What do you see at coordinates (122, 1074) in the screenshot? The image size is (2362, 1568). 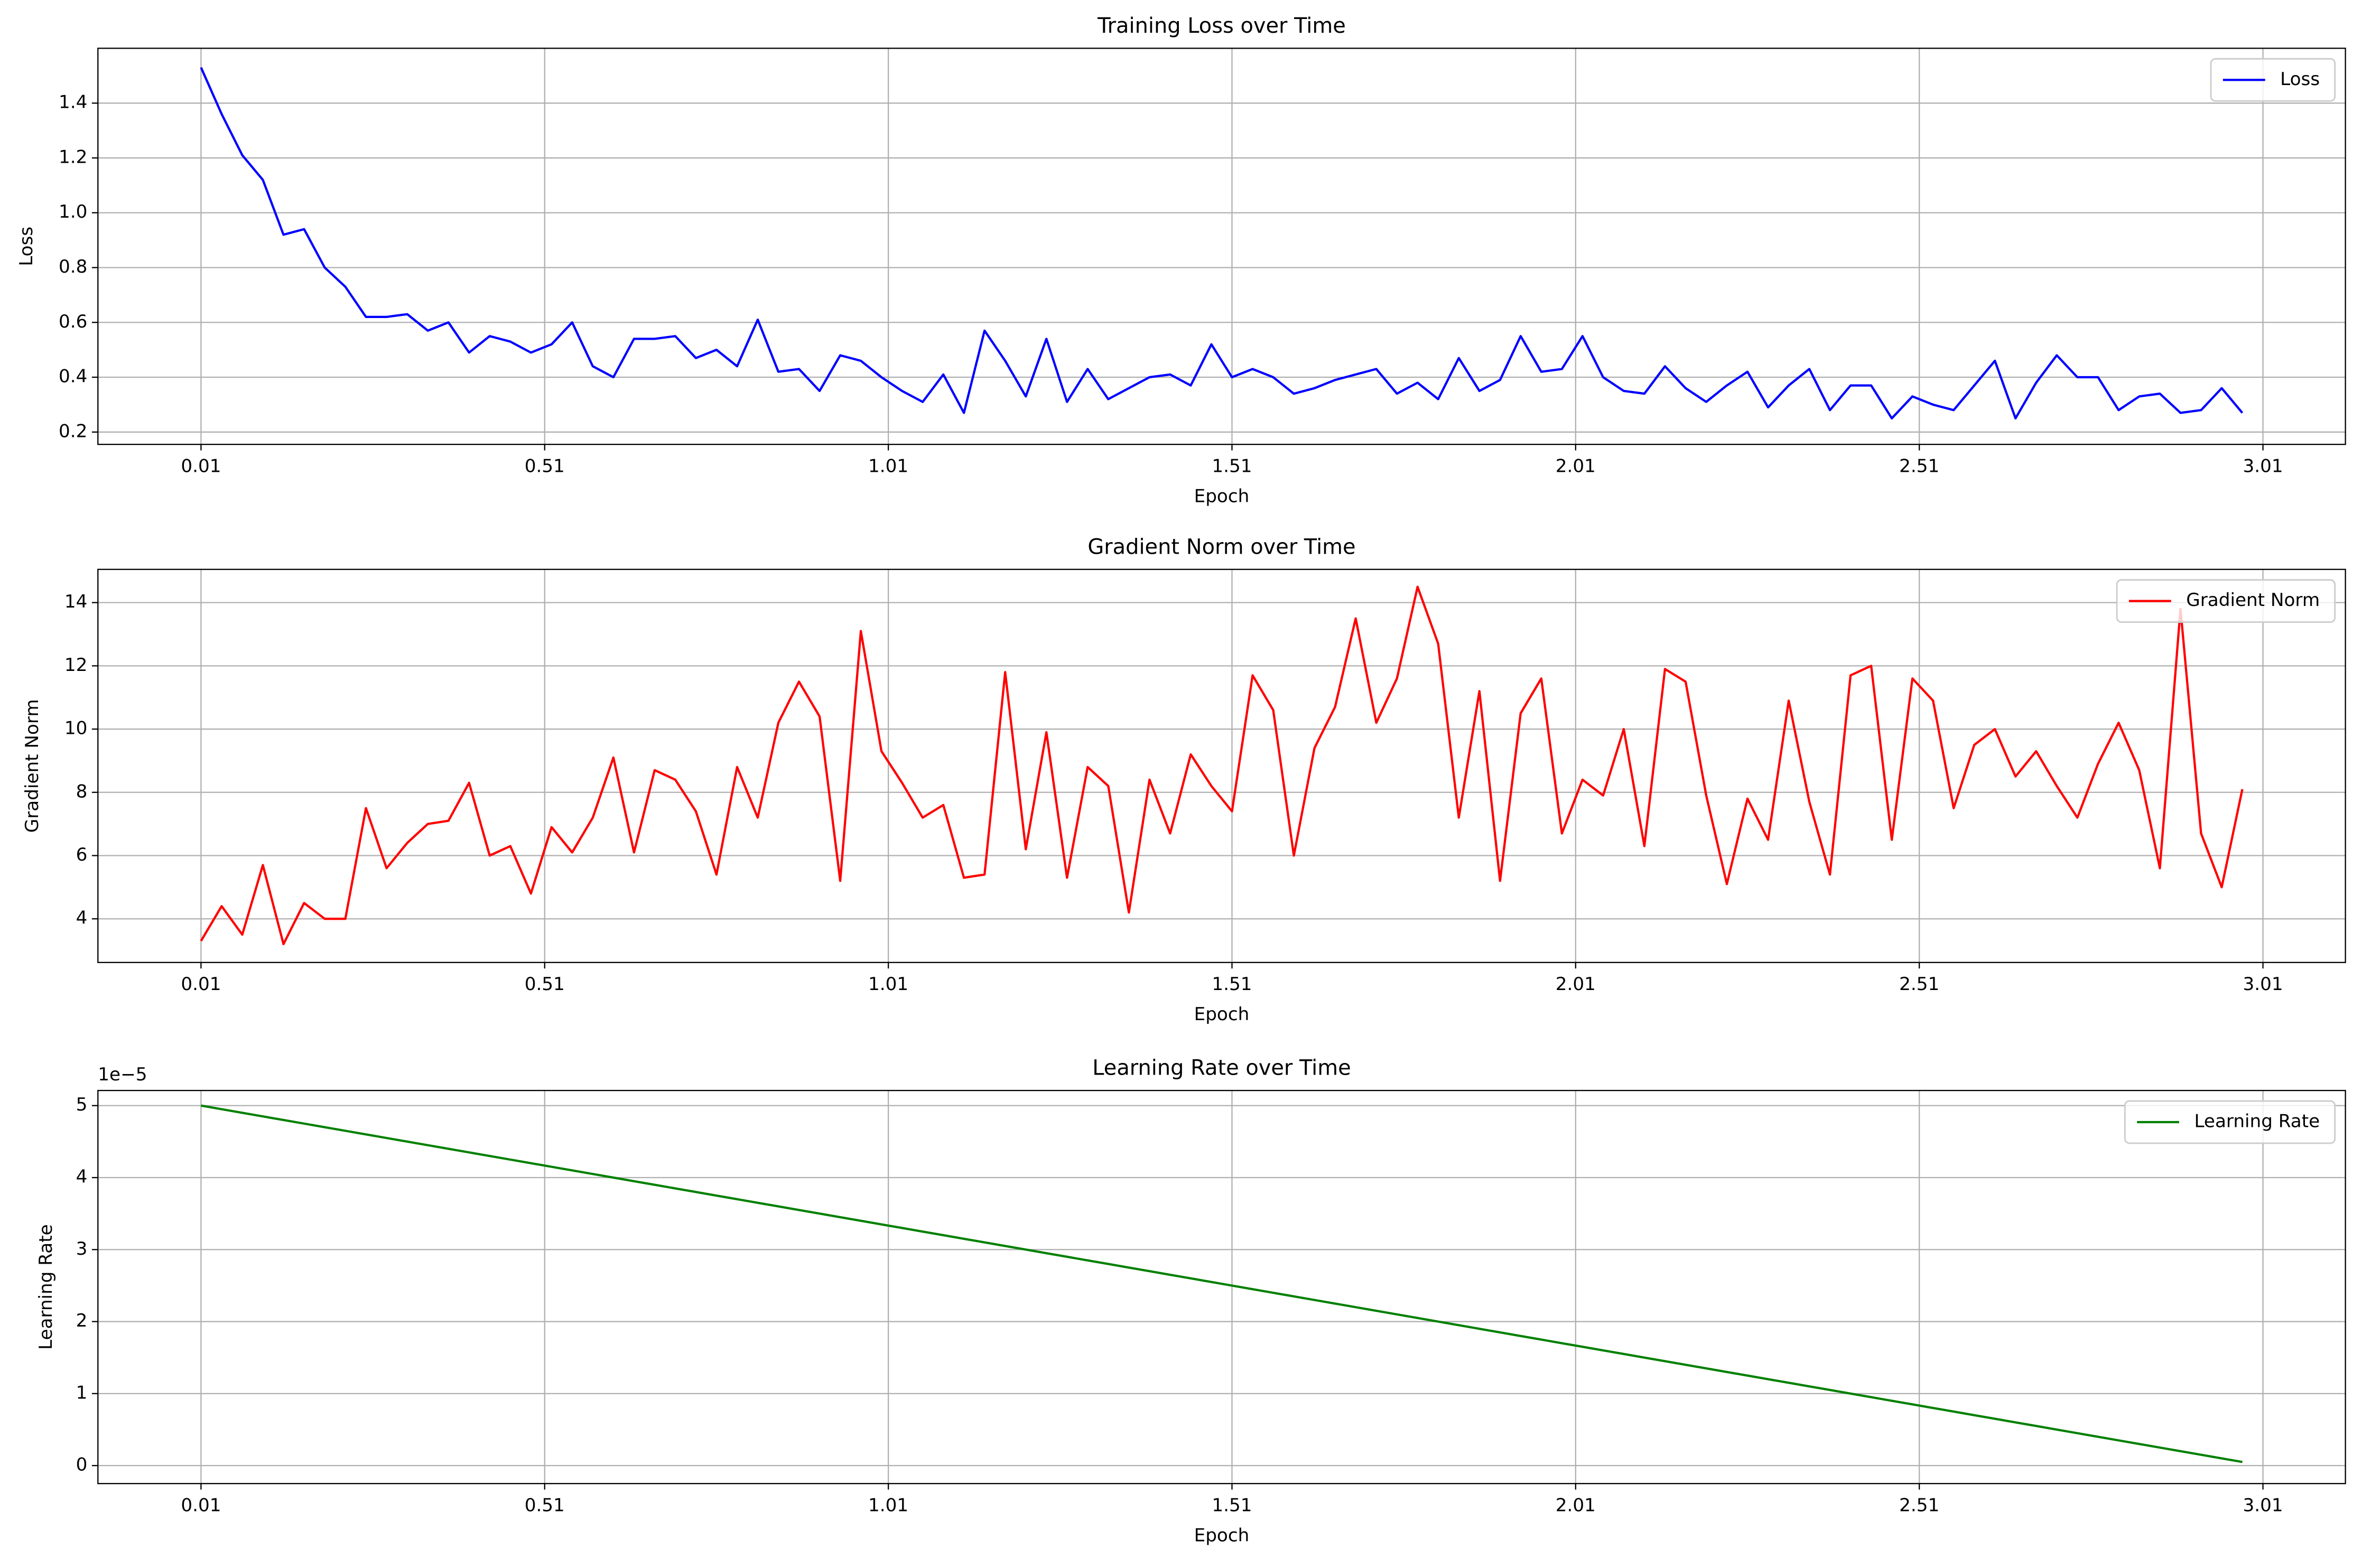 I see `y-offset-label: 1e−5` at bounding box center [122, 1074].